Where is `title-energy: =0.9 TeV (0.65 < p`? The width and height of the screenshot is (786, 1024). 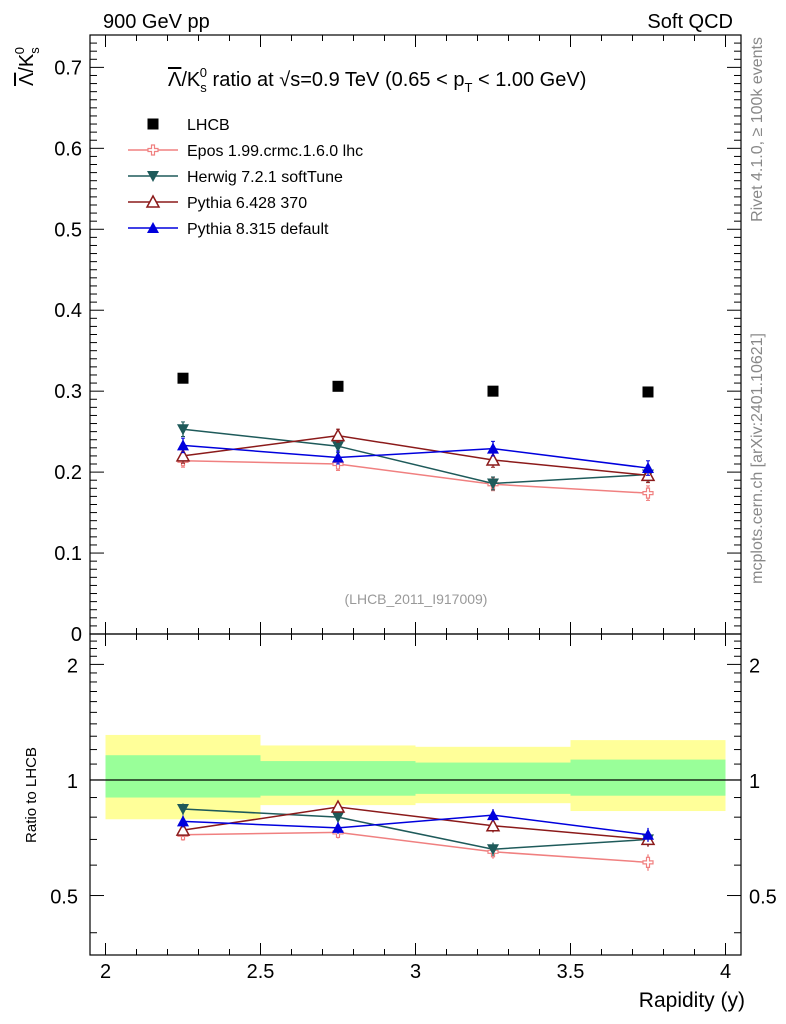
title-energy: =0.9 TeV (0.65 < p is located at coordinates (382, 80).